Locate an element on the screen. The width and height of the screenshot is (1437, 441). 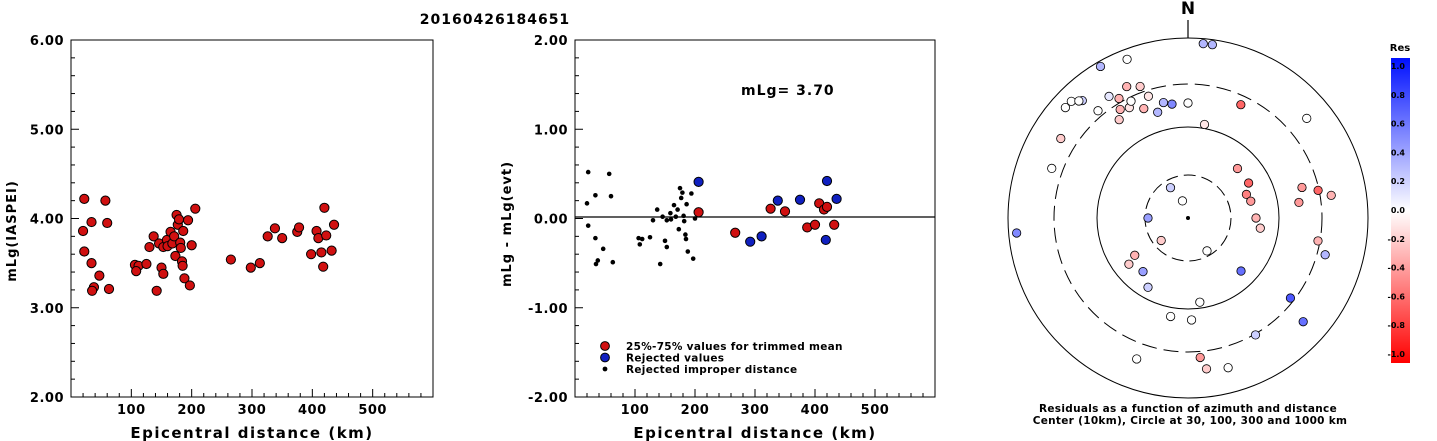
y-axis-label: mLg - mLg(evt) is located at coordinates (507, 224).